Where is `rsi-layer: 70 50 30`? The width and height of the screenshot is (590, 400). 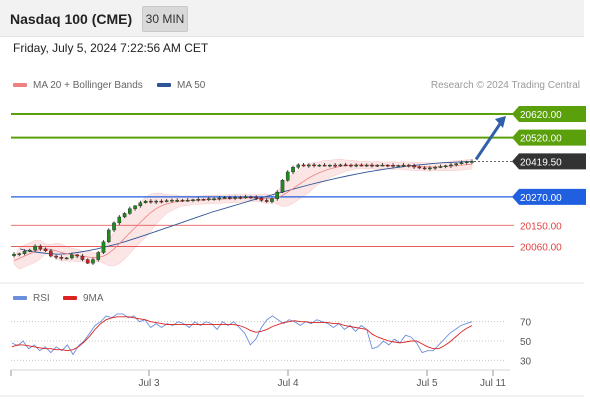 rsi-layer: 70 50 30 is located at coordinates (271, 340).